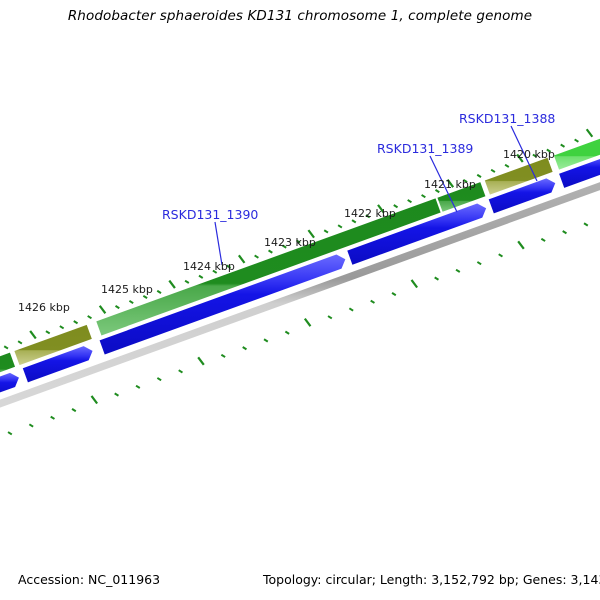 This screenshot has width=600, height=600. I want to click on coordinate-label: 1422 kbp, so click(370, 213).